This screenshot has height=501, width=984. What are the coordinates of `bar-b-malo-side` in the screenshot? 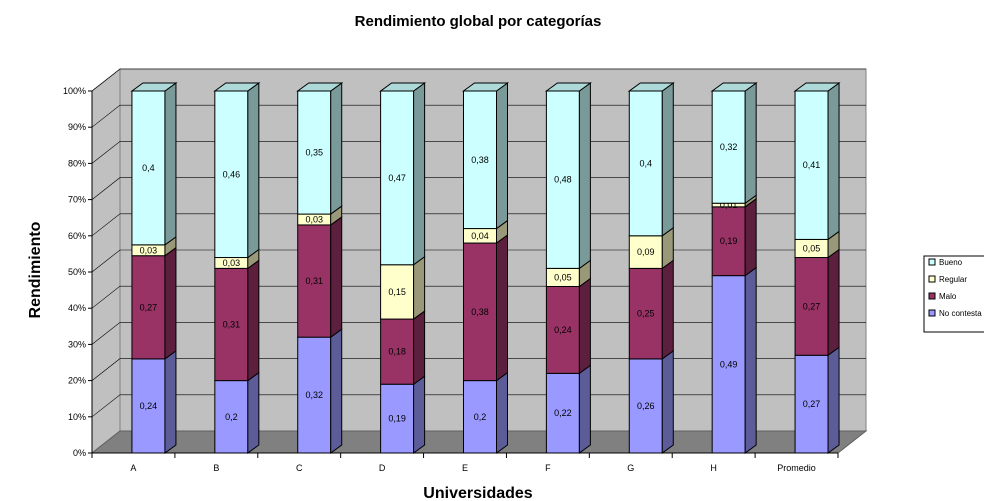 It's located at (253, 320).